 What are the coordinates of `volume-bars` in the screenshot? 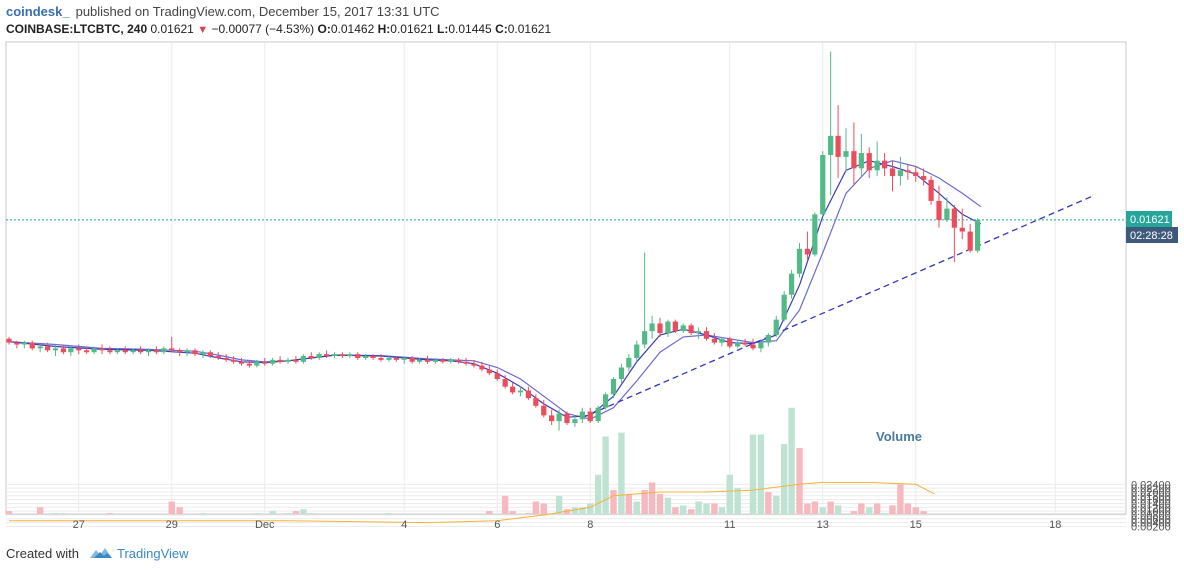 It's located at (466, 460).